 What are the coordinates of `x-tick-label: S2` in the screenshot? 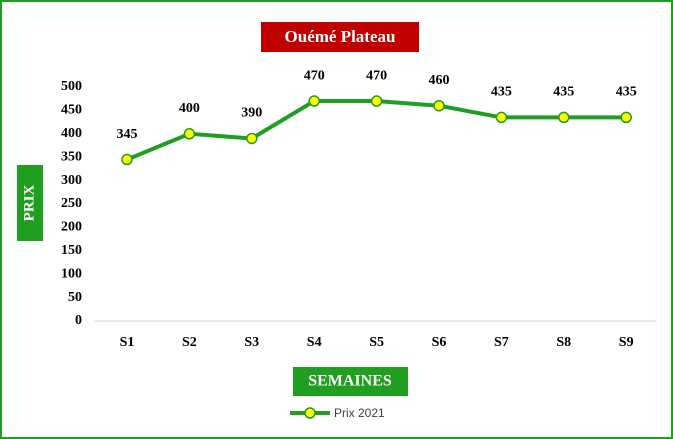 It's located at (189, 342).